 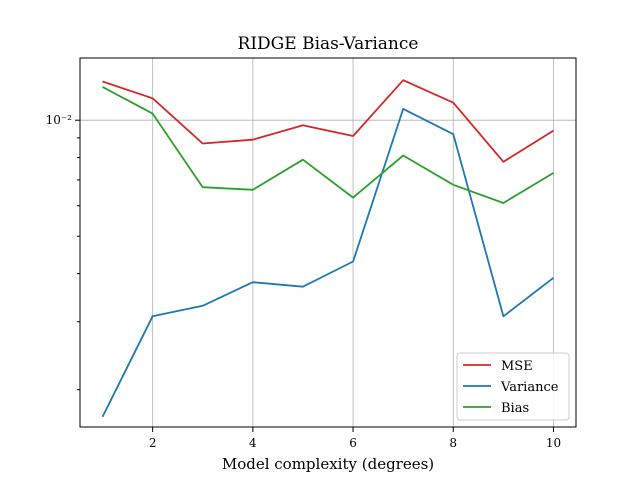 What do you see at coordinates (517, 366) in the screenshot?
I see `legend-label-mse: MSE` at bounding box center [517, 366].